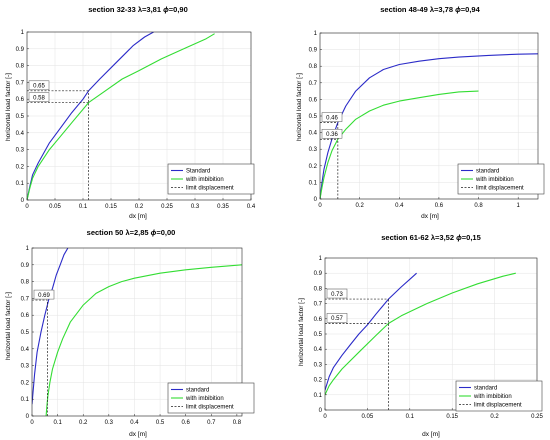 The image size is (550, 440). I want to click on x-tick-label: 1, so click(519, 206).